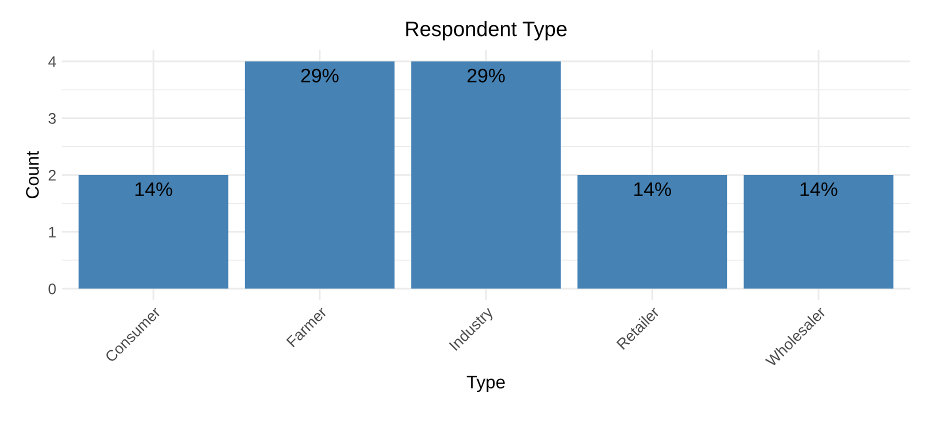 This screenshot has width=925, height=426. I want to click on x-axis-title: Type, so click(485, 384).